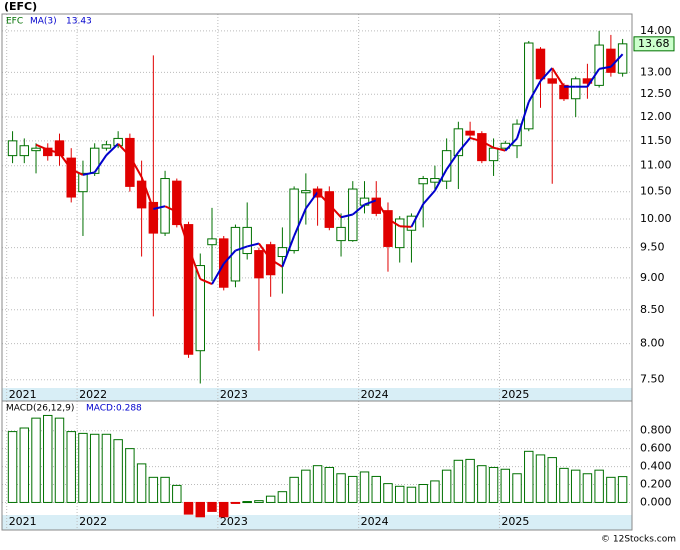 This screenshot has height=550, width=680. Describe the element at coordinates (652, 277) in the screenshot. I see `y-tick-label: 9.00` at that location.